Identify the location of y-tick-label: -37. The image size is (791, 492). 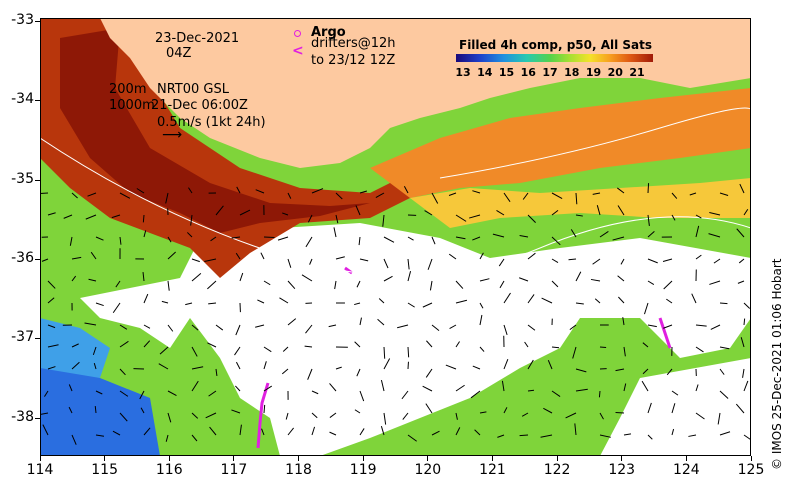
(22, 337).